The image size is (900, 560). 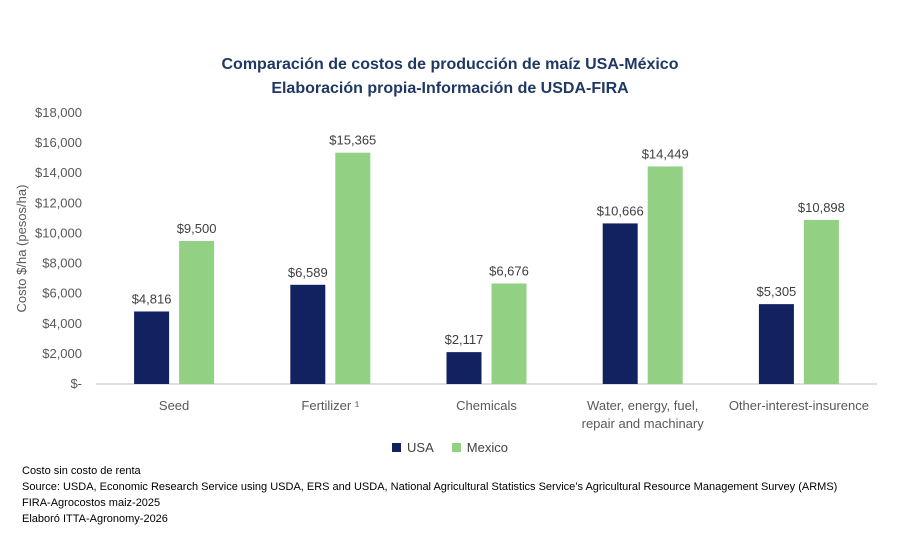 I want to click on y-tick-label: $2,000, so click(x=62, y=353).